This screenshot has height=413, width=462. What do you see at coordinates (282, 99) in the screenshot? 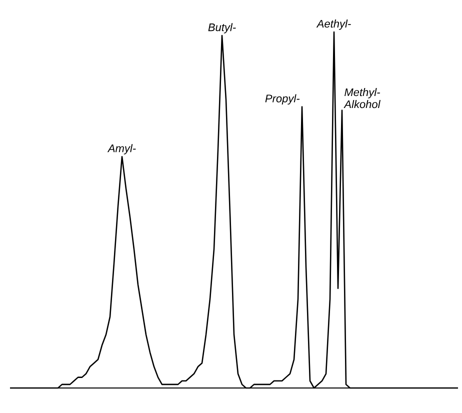
I see `annotation: Propyl-` at bounding box center [282, 99].